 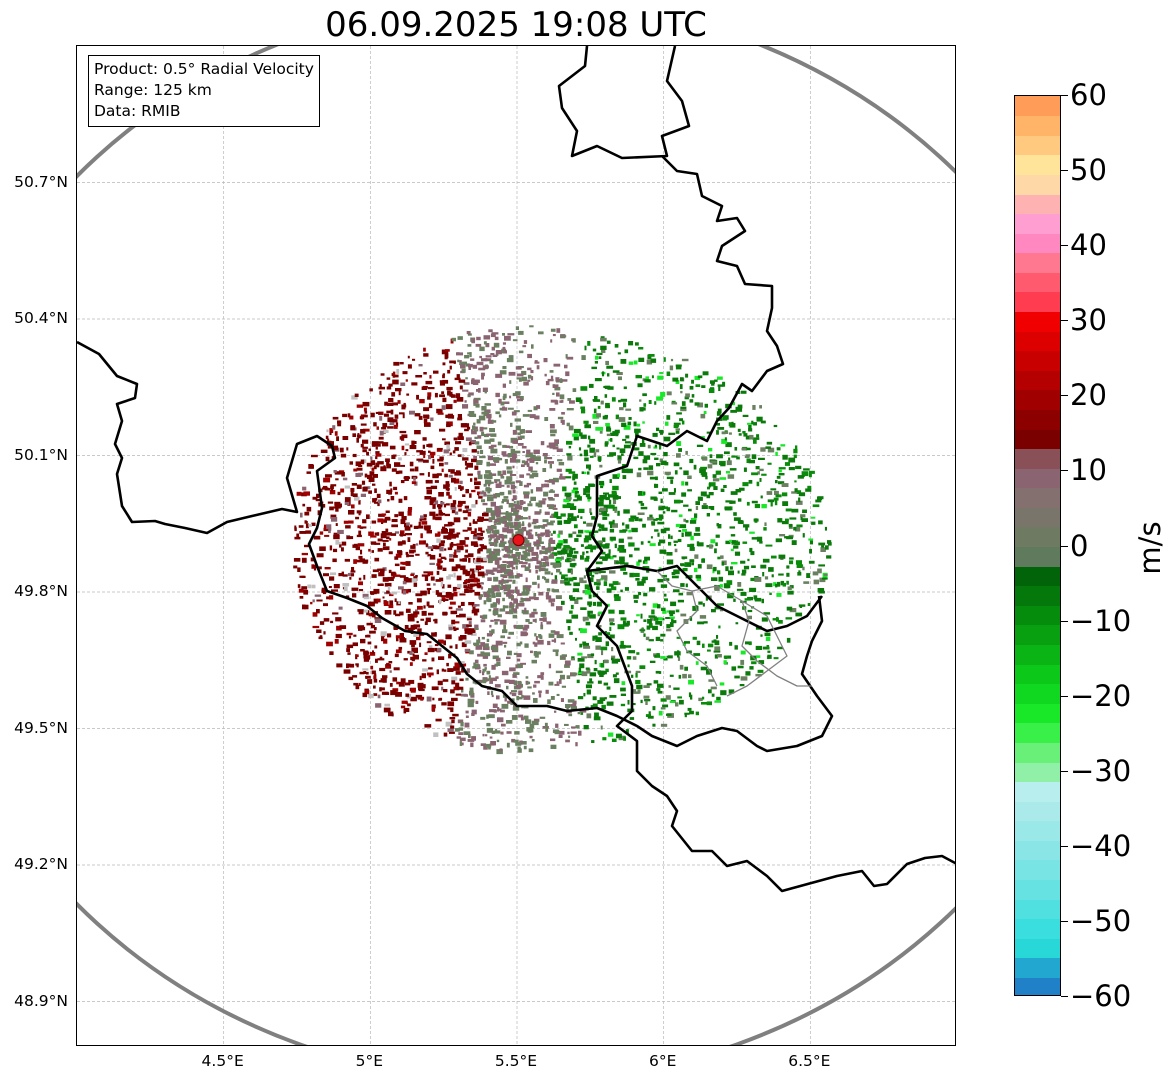 What do you see at coordinates (722, 633) in the screenshot?
I see `admin-border-line` at bounding box center [722, 633].